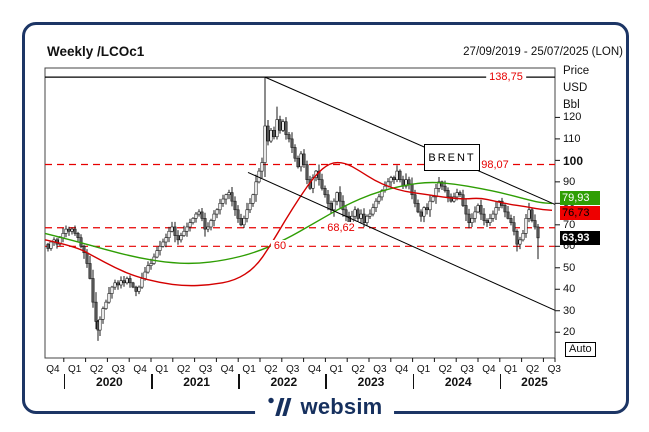  I want to click on y-tick-label-120: 120, so click(572, 117).